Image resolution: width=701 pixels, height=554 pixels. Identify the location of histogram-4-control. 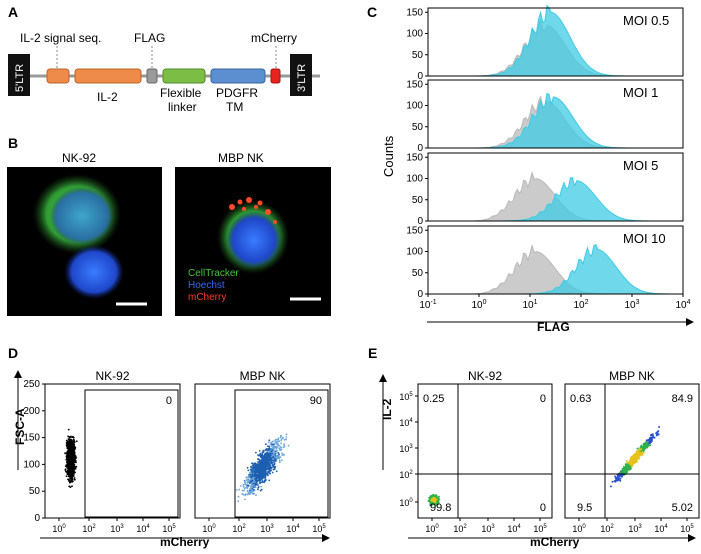
(555, 269).